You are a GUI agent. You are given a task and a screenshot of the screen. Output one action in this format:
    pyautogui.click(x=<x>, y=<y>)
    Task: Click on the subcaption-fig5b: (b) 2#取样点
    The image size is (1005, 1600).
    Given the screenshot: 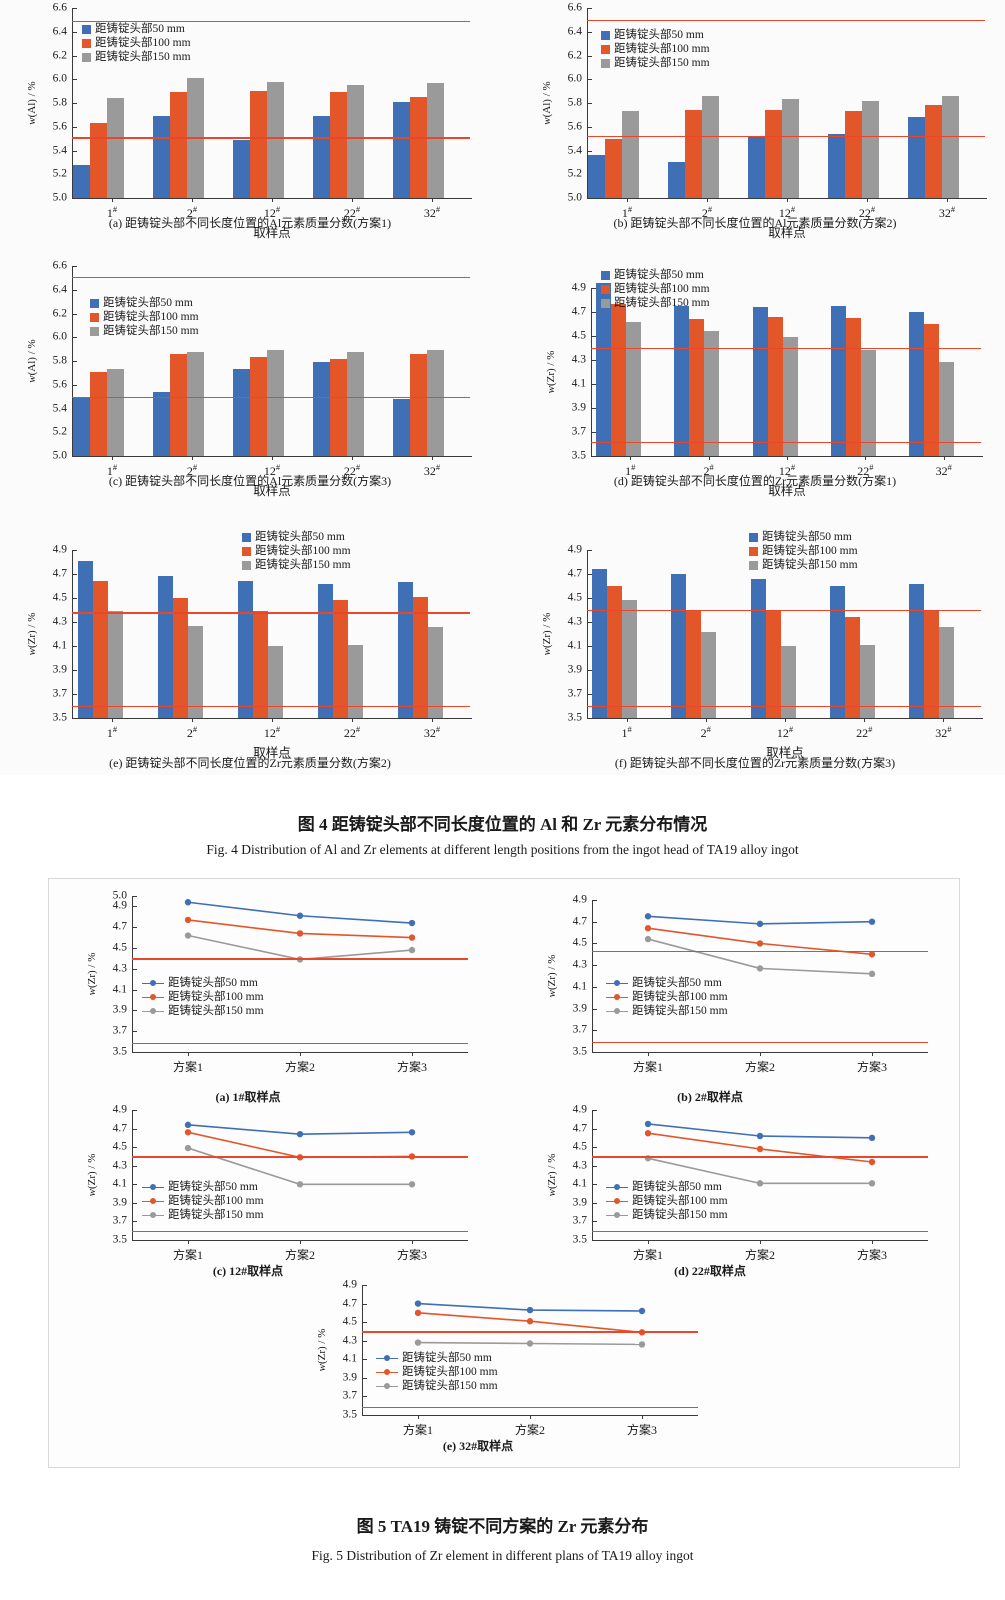 What is the action you would take?
    pyautogui.click(x=710, y=1097)
    